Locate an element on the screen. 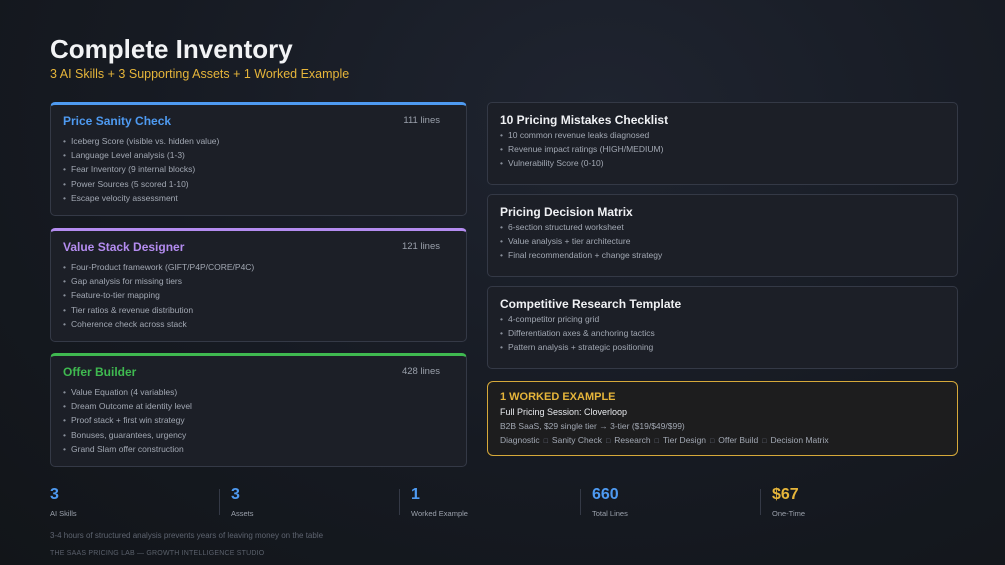 Image resolution: width=1005 pixels, height=565 pixels. stat-label: AI Skills is located at coordinates (63, 513).